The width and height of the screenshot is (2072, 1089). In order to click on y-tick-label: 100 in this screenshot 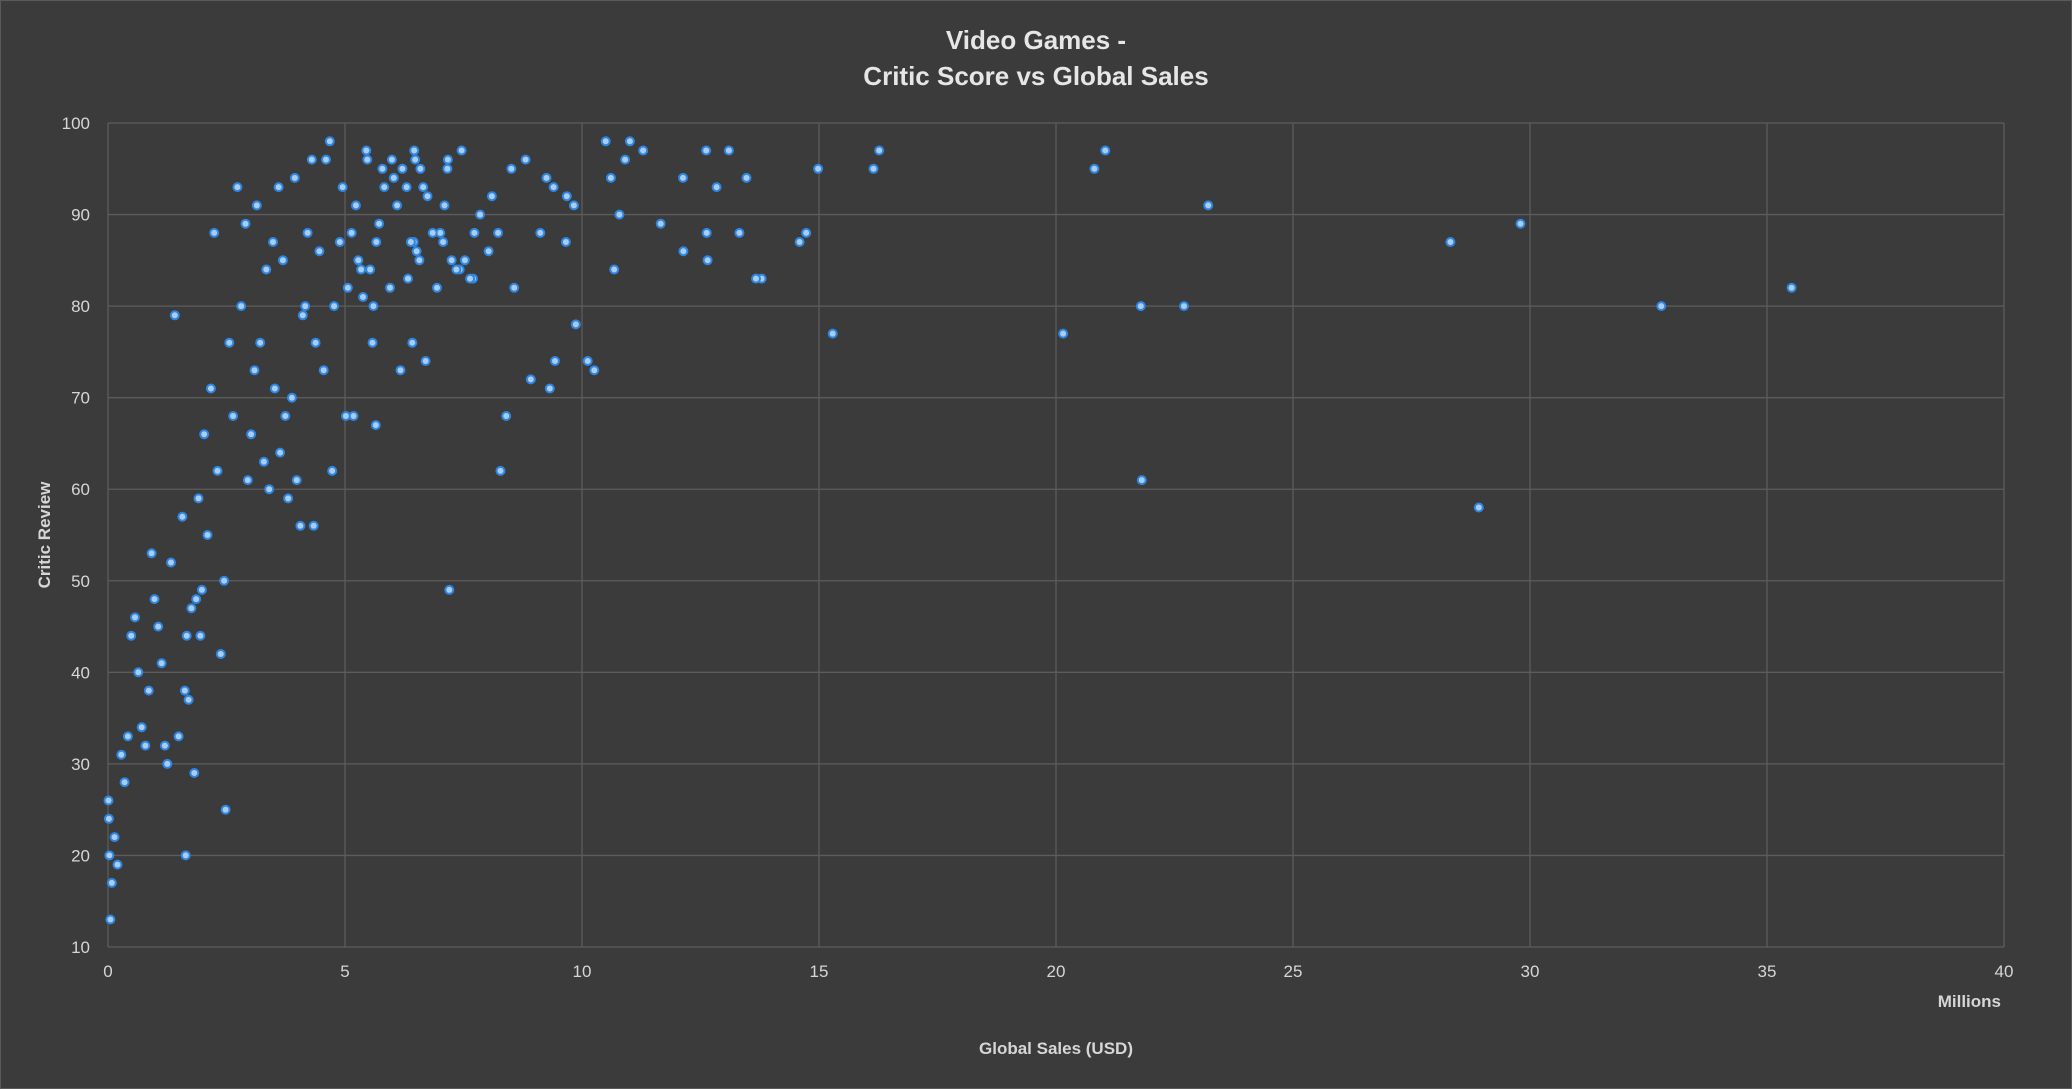, I will do `click(76, 123)`.